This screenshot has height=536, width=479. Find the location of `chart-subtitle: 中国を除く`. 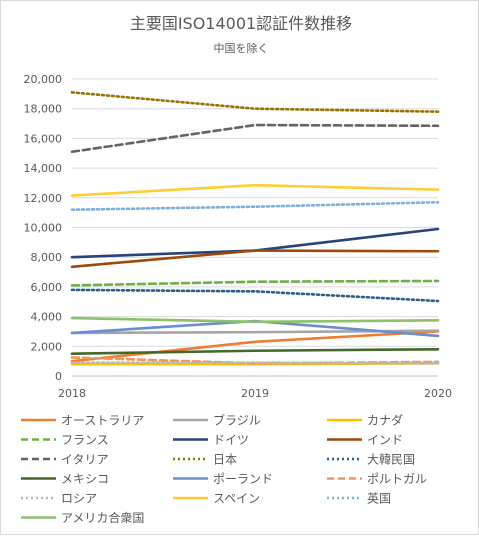

chart-subtitle: 中国を除く is located at coordinates (241, 48).